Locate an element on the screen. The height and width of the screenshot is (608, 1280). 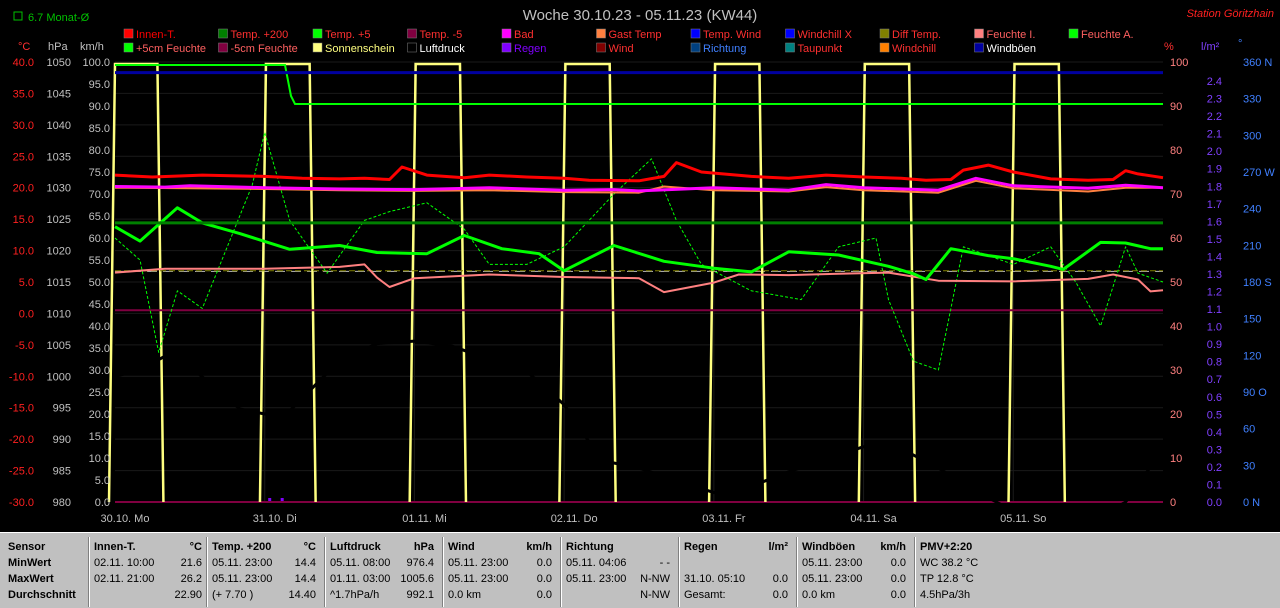
rain-axis-tick: 0.5 is located at coordinates (1214, 415).